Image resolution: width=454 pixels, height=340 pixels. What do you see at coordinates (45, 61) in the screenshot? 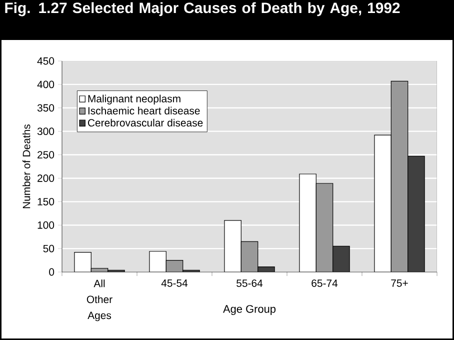
I see `y-tick-label: 450` at bounding box center [45, 61].